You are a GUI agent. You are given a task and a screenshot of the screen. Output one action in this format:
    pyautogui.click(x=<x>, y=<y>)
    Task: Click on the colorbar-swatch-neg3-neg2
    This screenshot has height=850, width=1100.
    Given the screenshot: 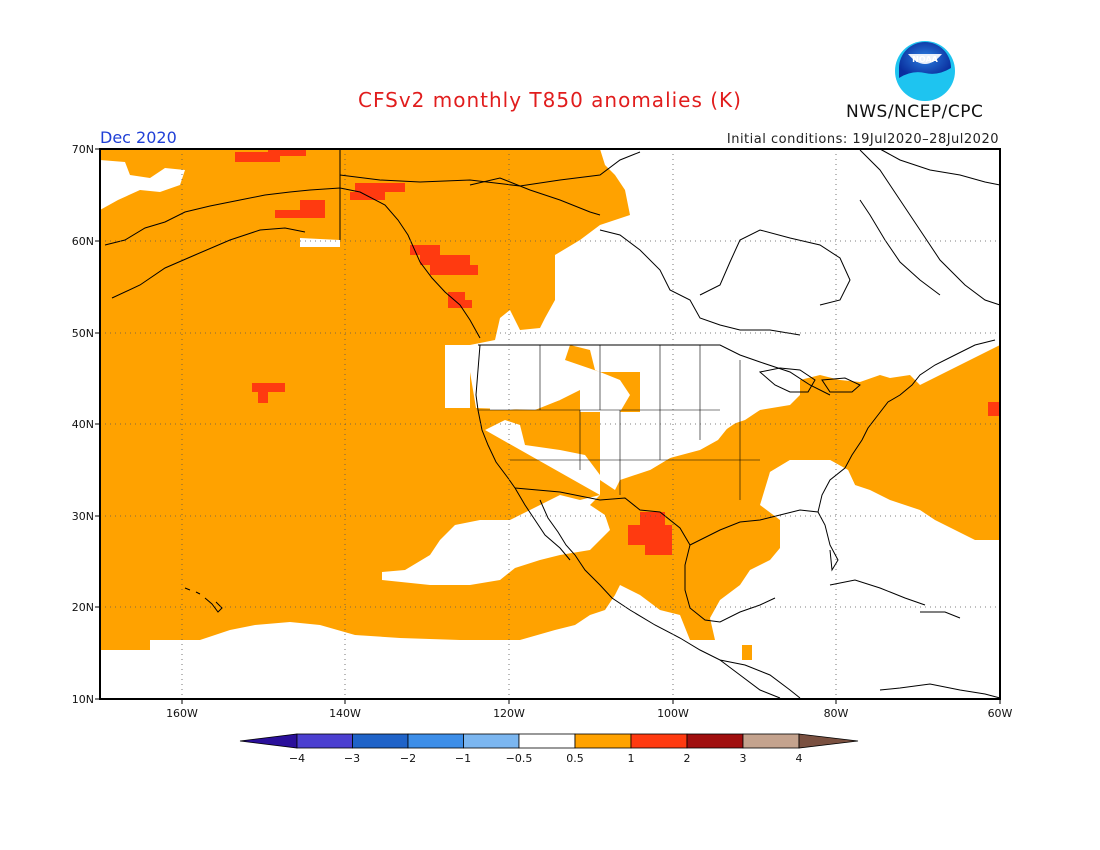 What is the action you would take?
    pyautogui.click(x=380, y=741)
    